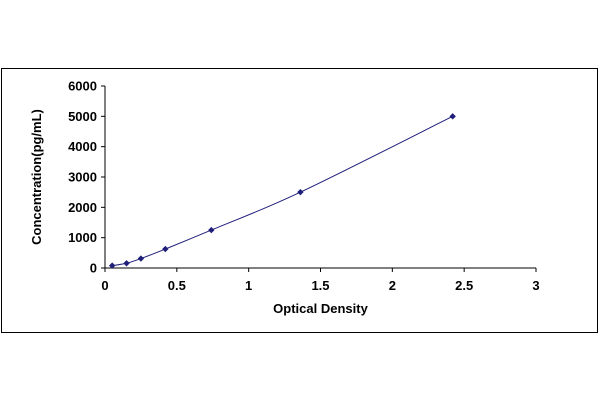 The height and width of the screenshot is (400, 600). Describe the element at coordinates (464, 285) in the screenshot. I see `x-tick-label: 2.5` at that location.